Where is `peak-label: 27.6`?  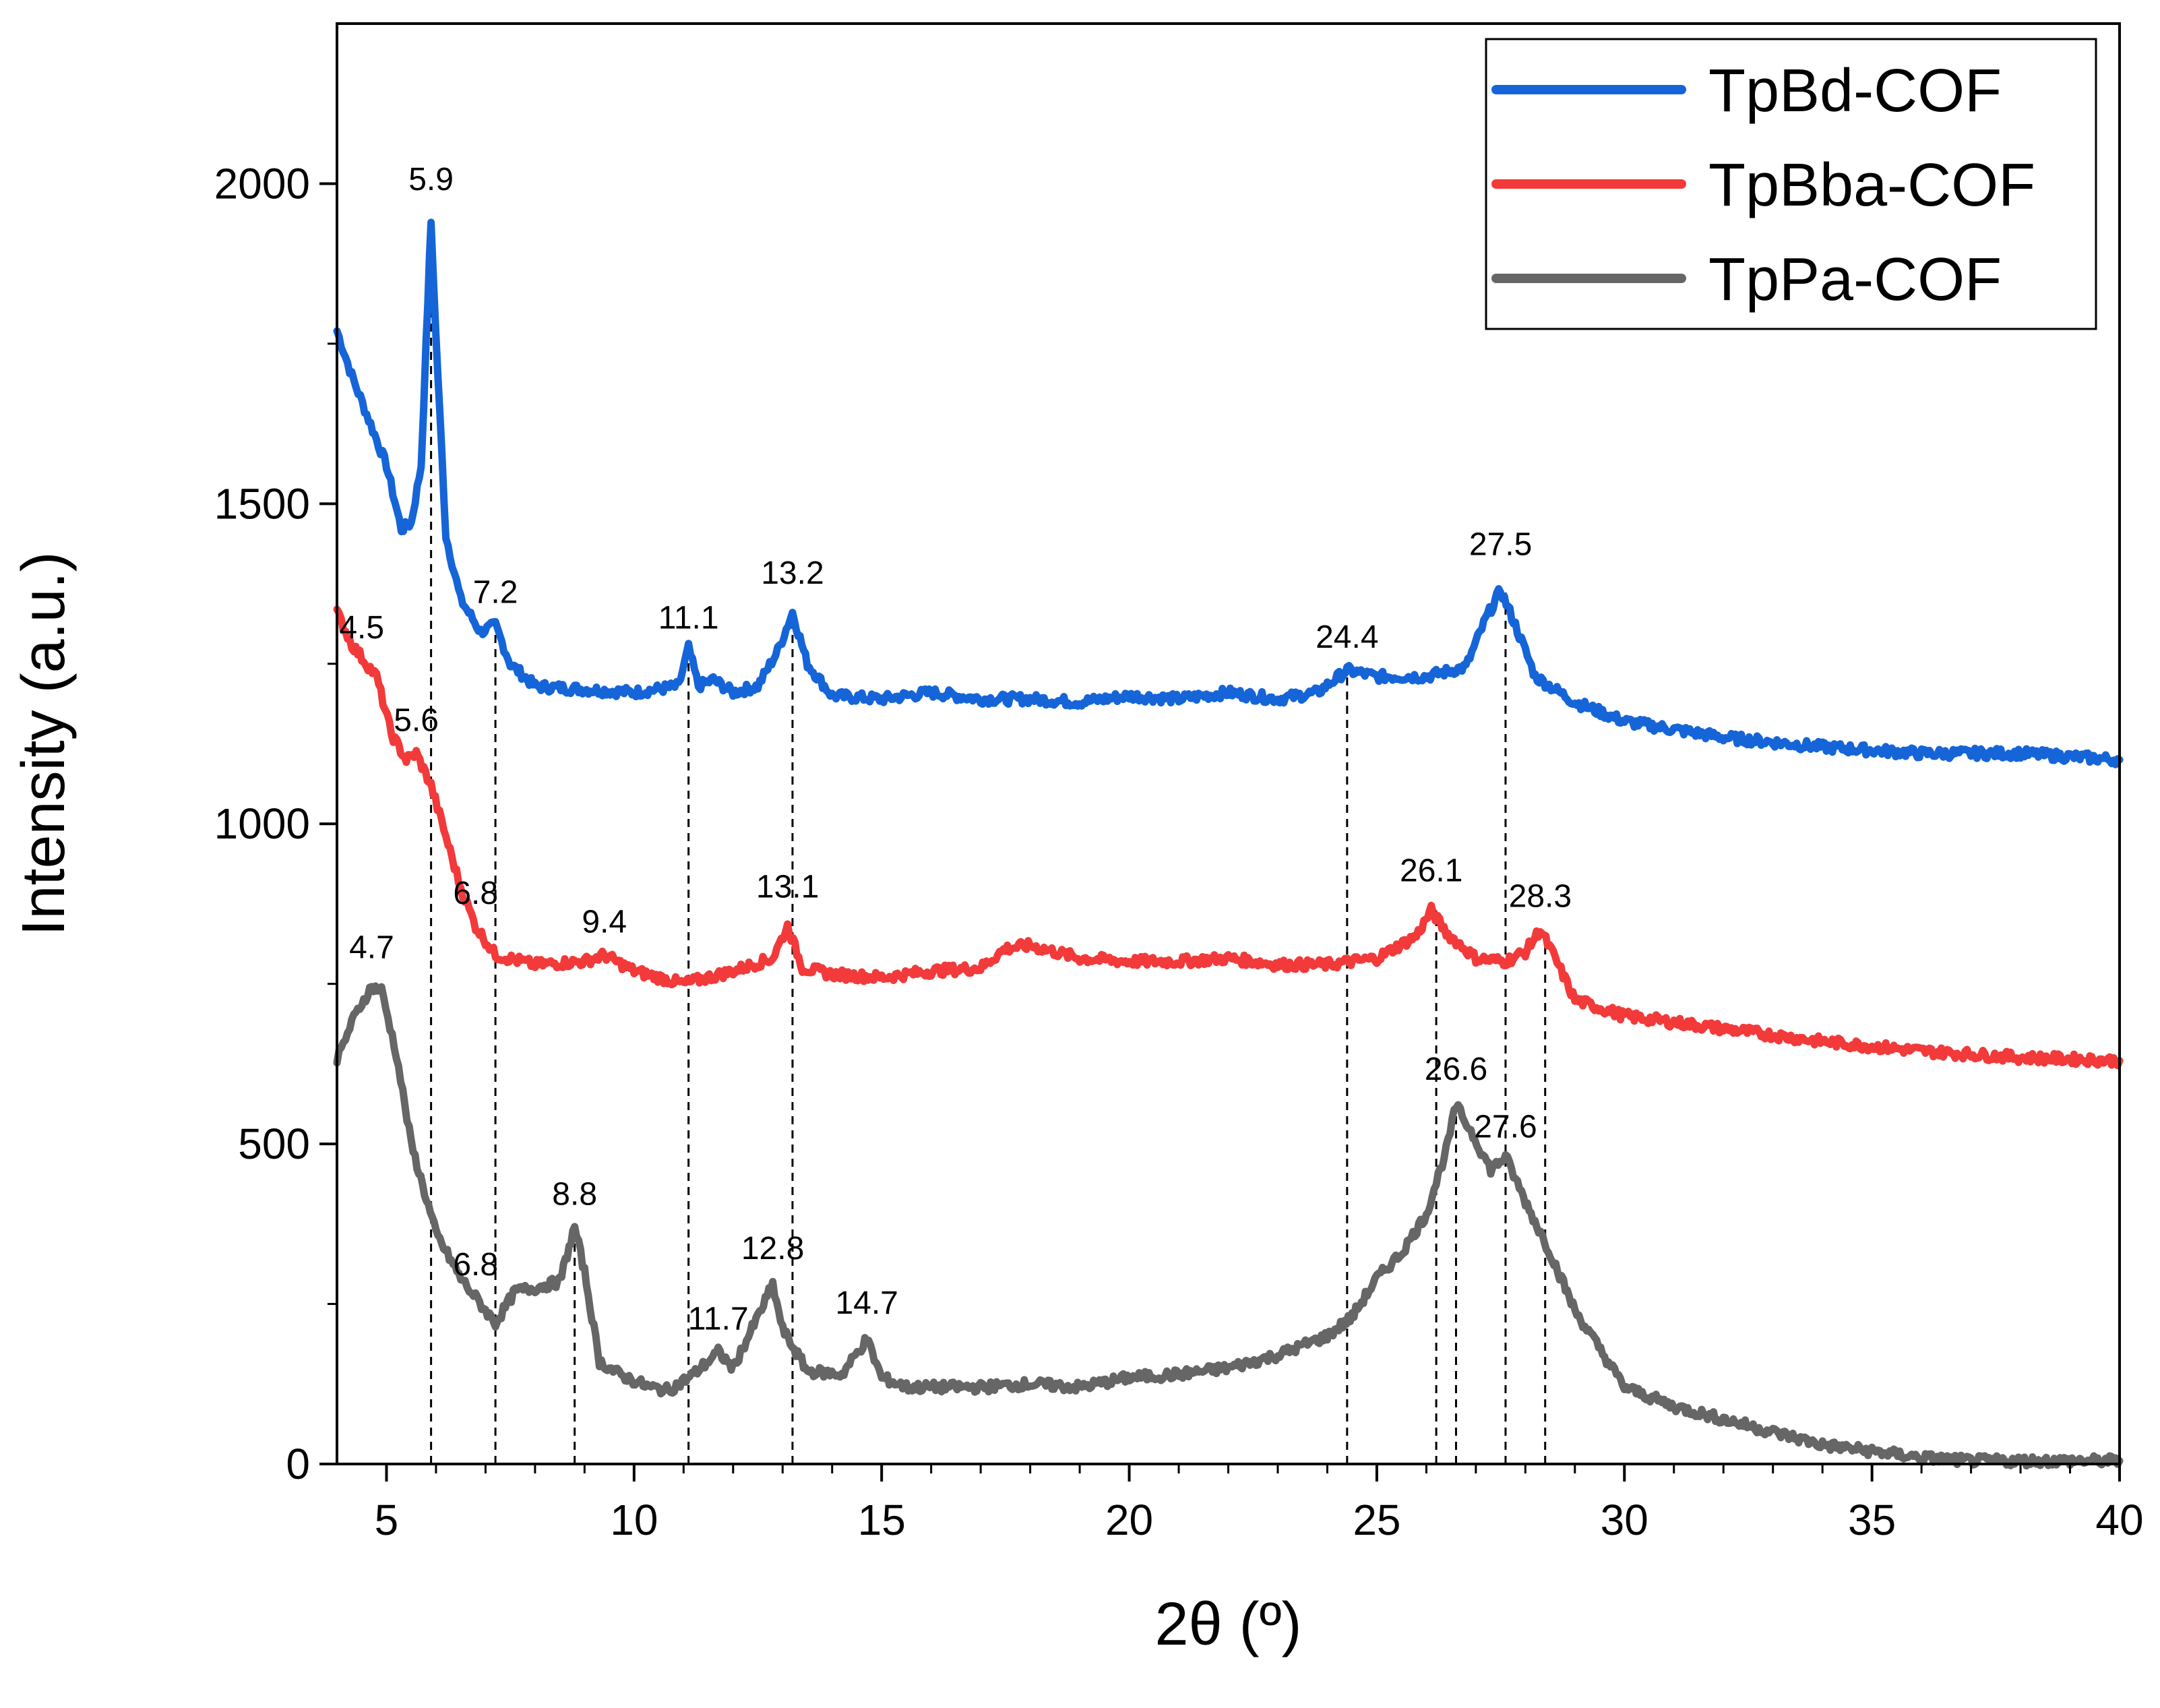 peak-label: 27.6 is located at coordinates (1505, 1127).